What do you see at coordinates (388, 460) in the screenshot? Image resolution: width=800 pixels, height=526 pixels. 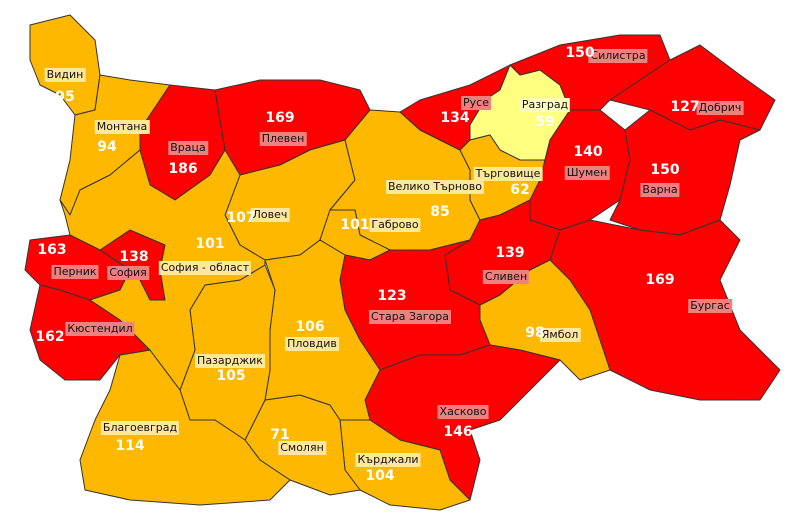 I see `province-name: Кърджали` at bounding box center [388, 460].